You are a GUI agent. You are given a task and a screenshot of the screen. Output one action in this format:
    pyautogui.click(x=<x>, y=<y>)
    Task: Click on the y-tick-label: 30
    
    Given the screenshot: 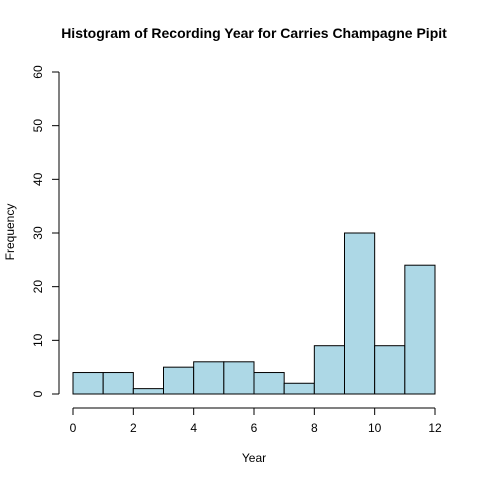 What is the action you would take?
    pyautogui.click(x=38, y=233)
    